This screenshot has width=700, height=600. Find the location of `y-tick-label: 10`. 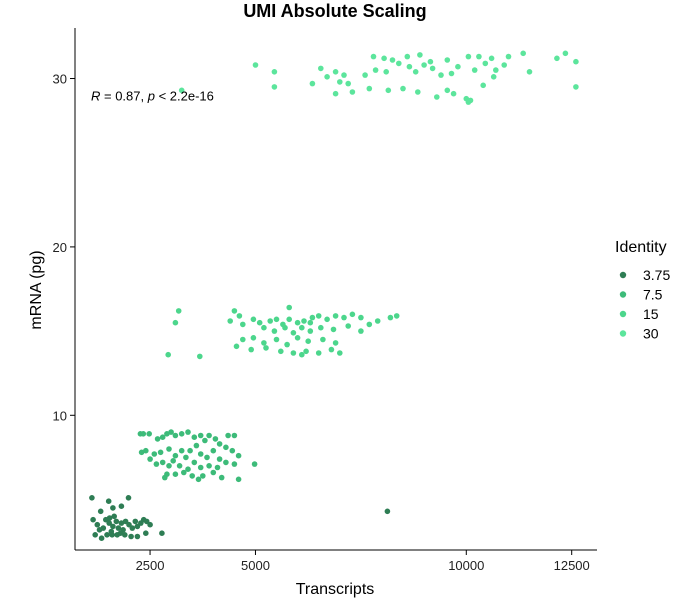

y-tick-label: 10 is located at coordinates (60, 415).